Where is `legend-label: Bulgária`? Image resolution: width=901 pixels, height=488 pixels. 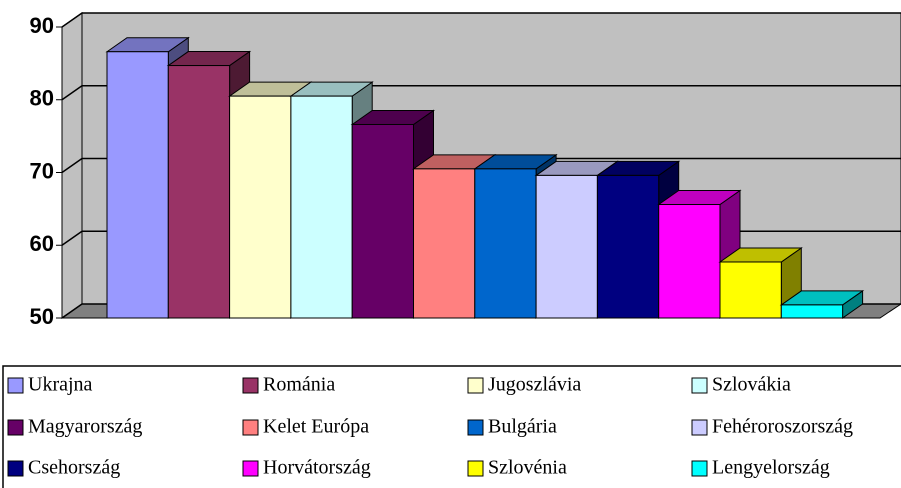
legend-label: Bulgária is located at coordinates (522, 427).